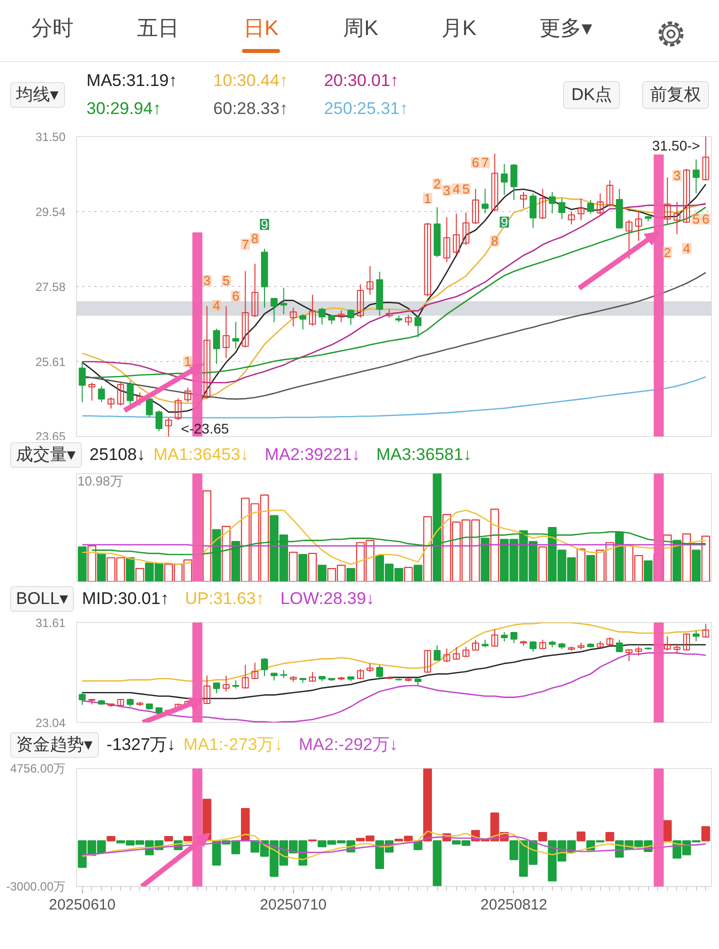  What do you see at coordinates (42, 599) in the screenshot?
I see `chart-title: BOLL▾` at bounding box center [42, 599].